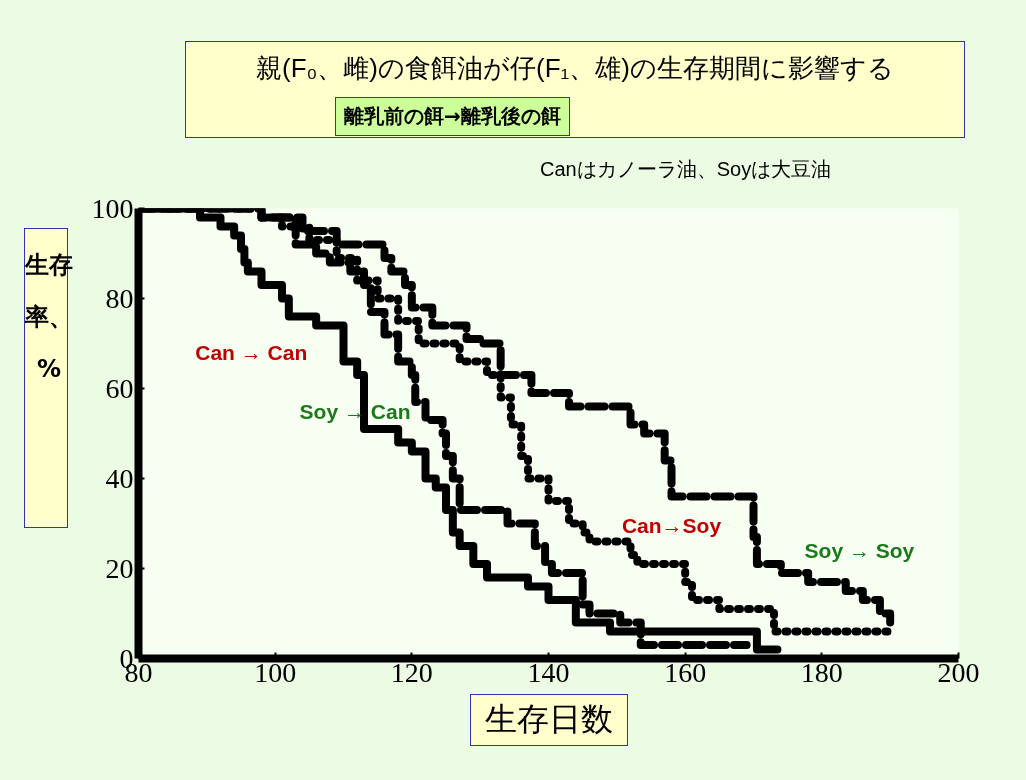 This screenshot has width=1026, height=780. Describe the element at coordinates (119, 298) in the screenshot. I see `y-tick-label: 80` at that location.